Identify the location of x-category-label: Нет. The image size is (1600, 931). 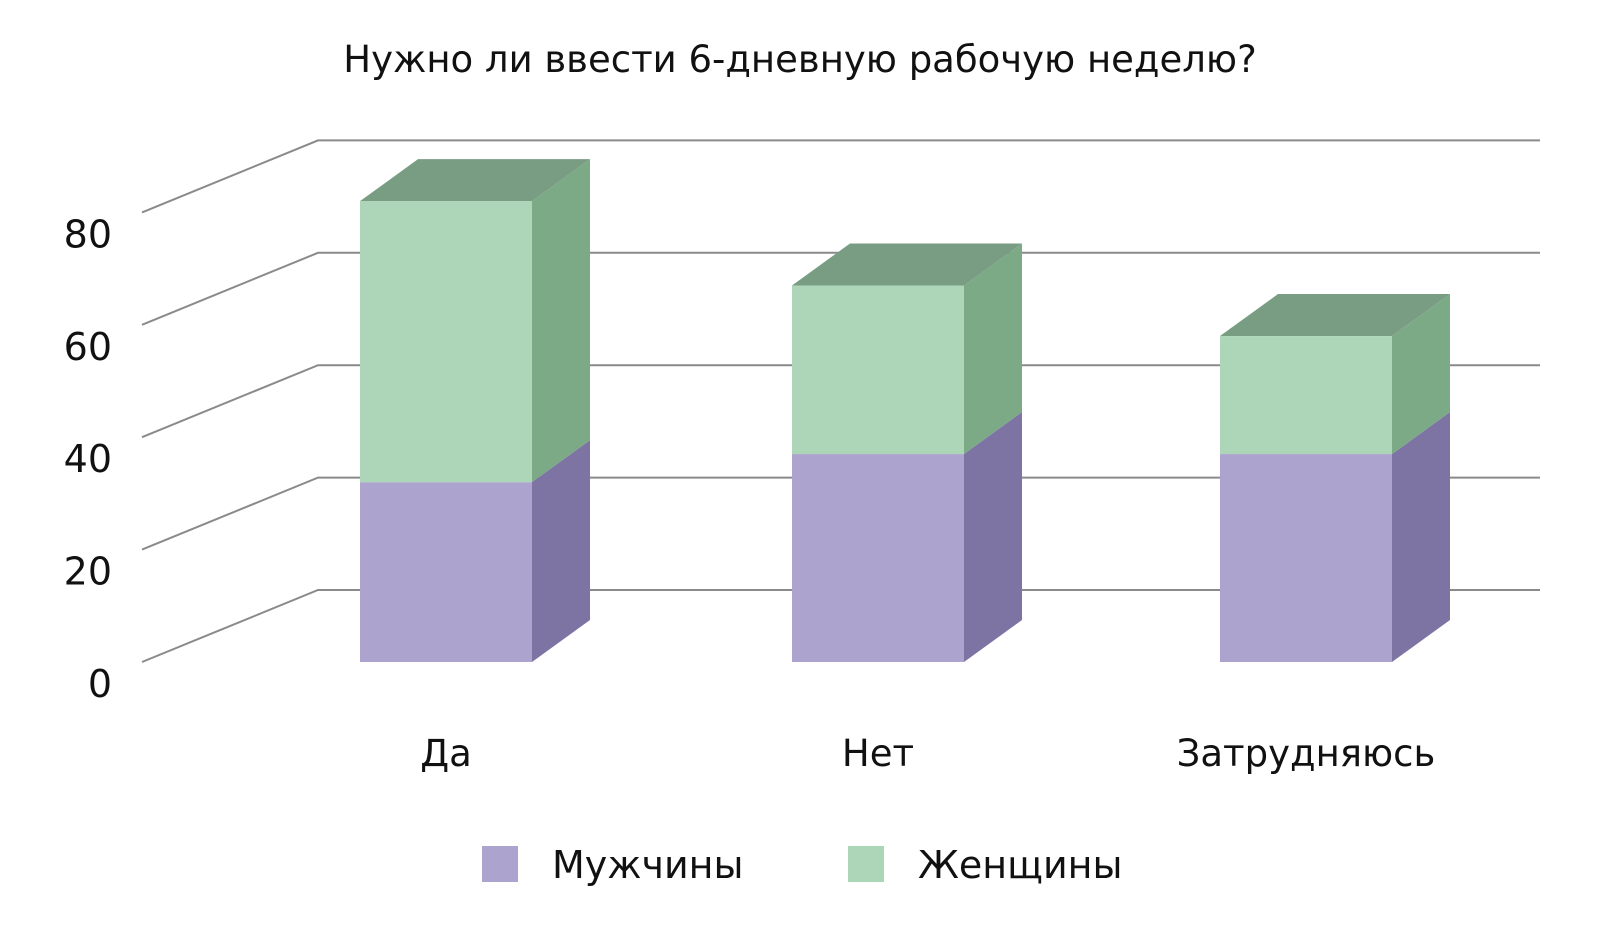
(878, 753).